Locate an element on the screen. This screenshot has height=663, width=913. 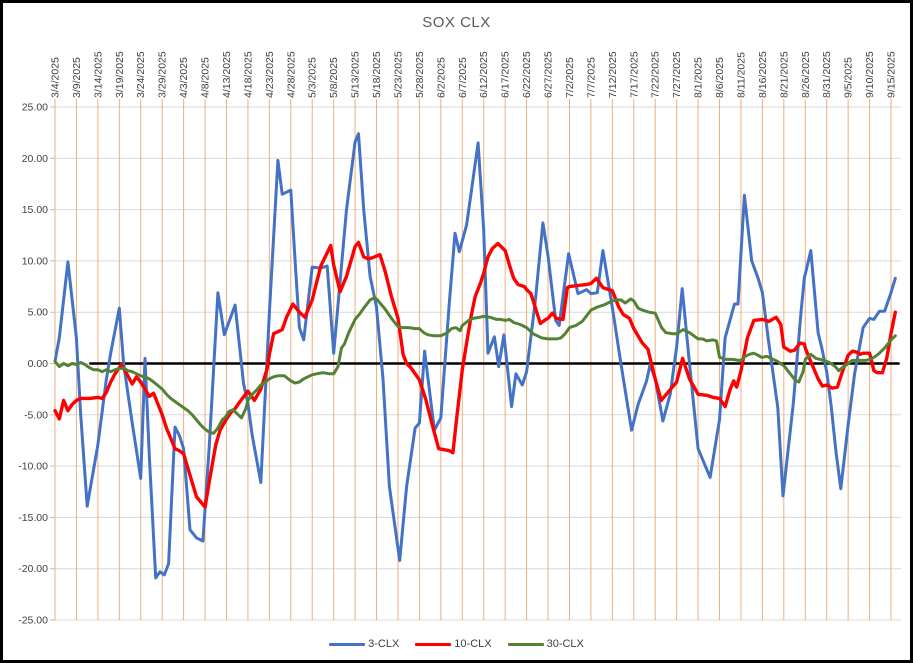
legend-label-3-clx: 3-CLX is located at coordinates (384, 644).